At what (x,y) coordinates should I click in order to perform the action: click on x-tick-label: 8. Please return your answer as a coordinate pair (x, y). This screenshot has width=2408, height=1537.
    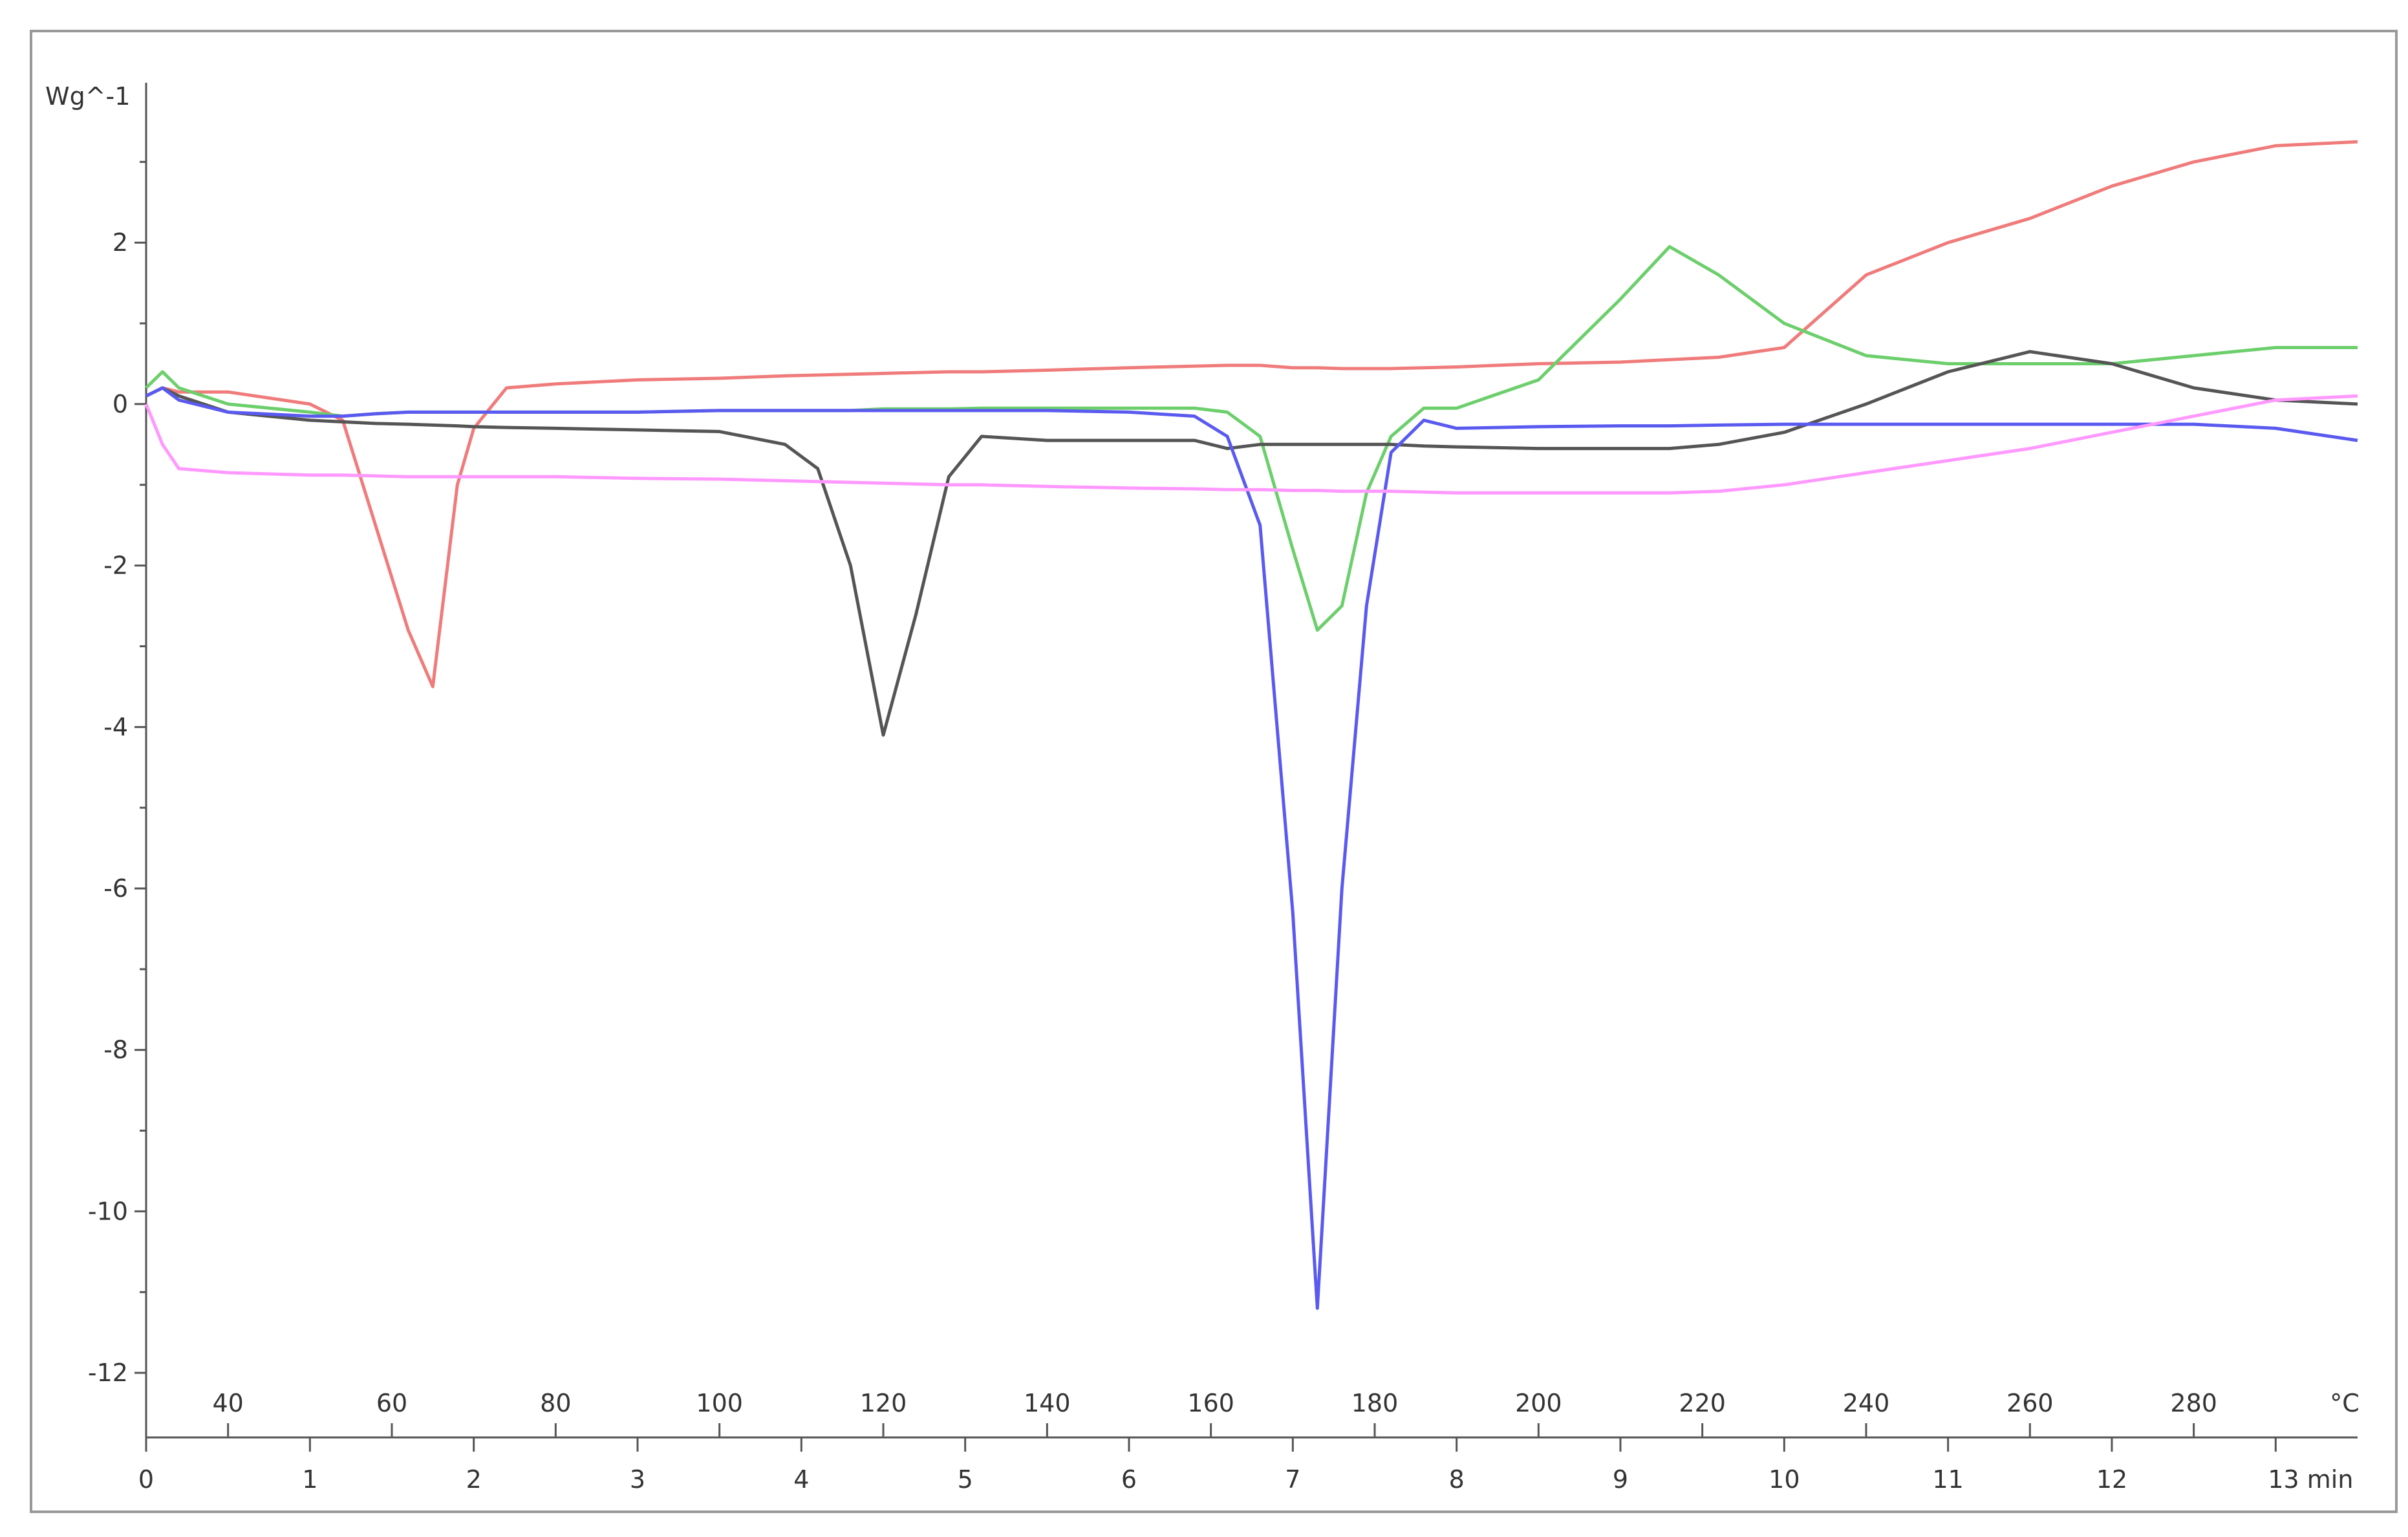
    Looking at the image, I should click on (1457, 1479).